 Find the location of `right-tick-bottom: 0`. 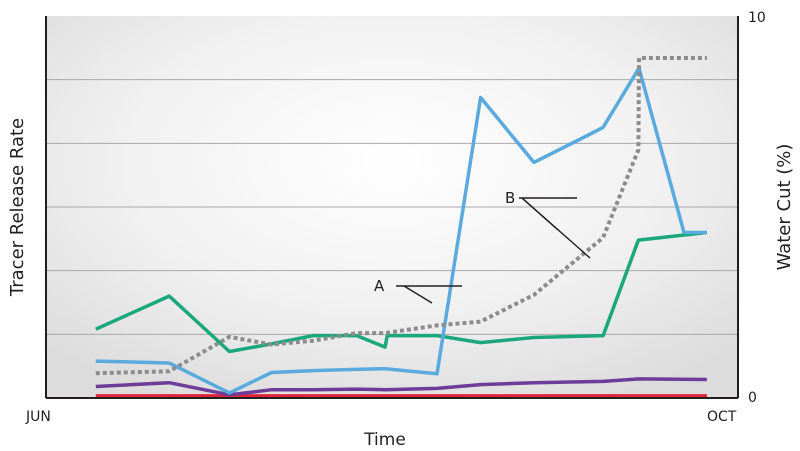

right-tick-bottom: 0 is located at coordinates (752, 398).